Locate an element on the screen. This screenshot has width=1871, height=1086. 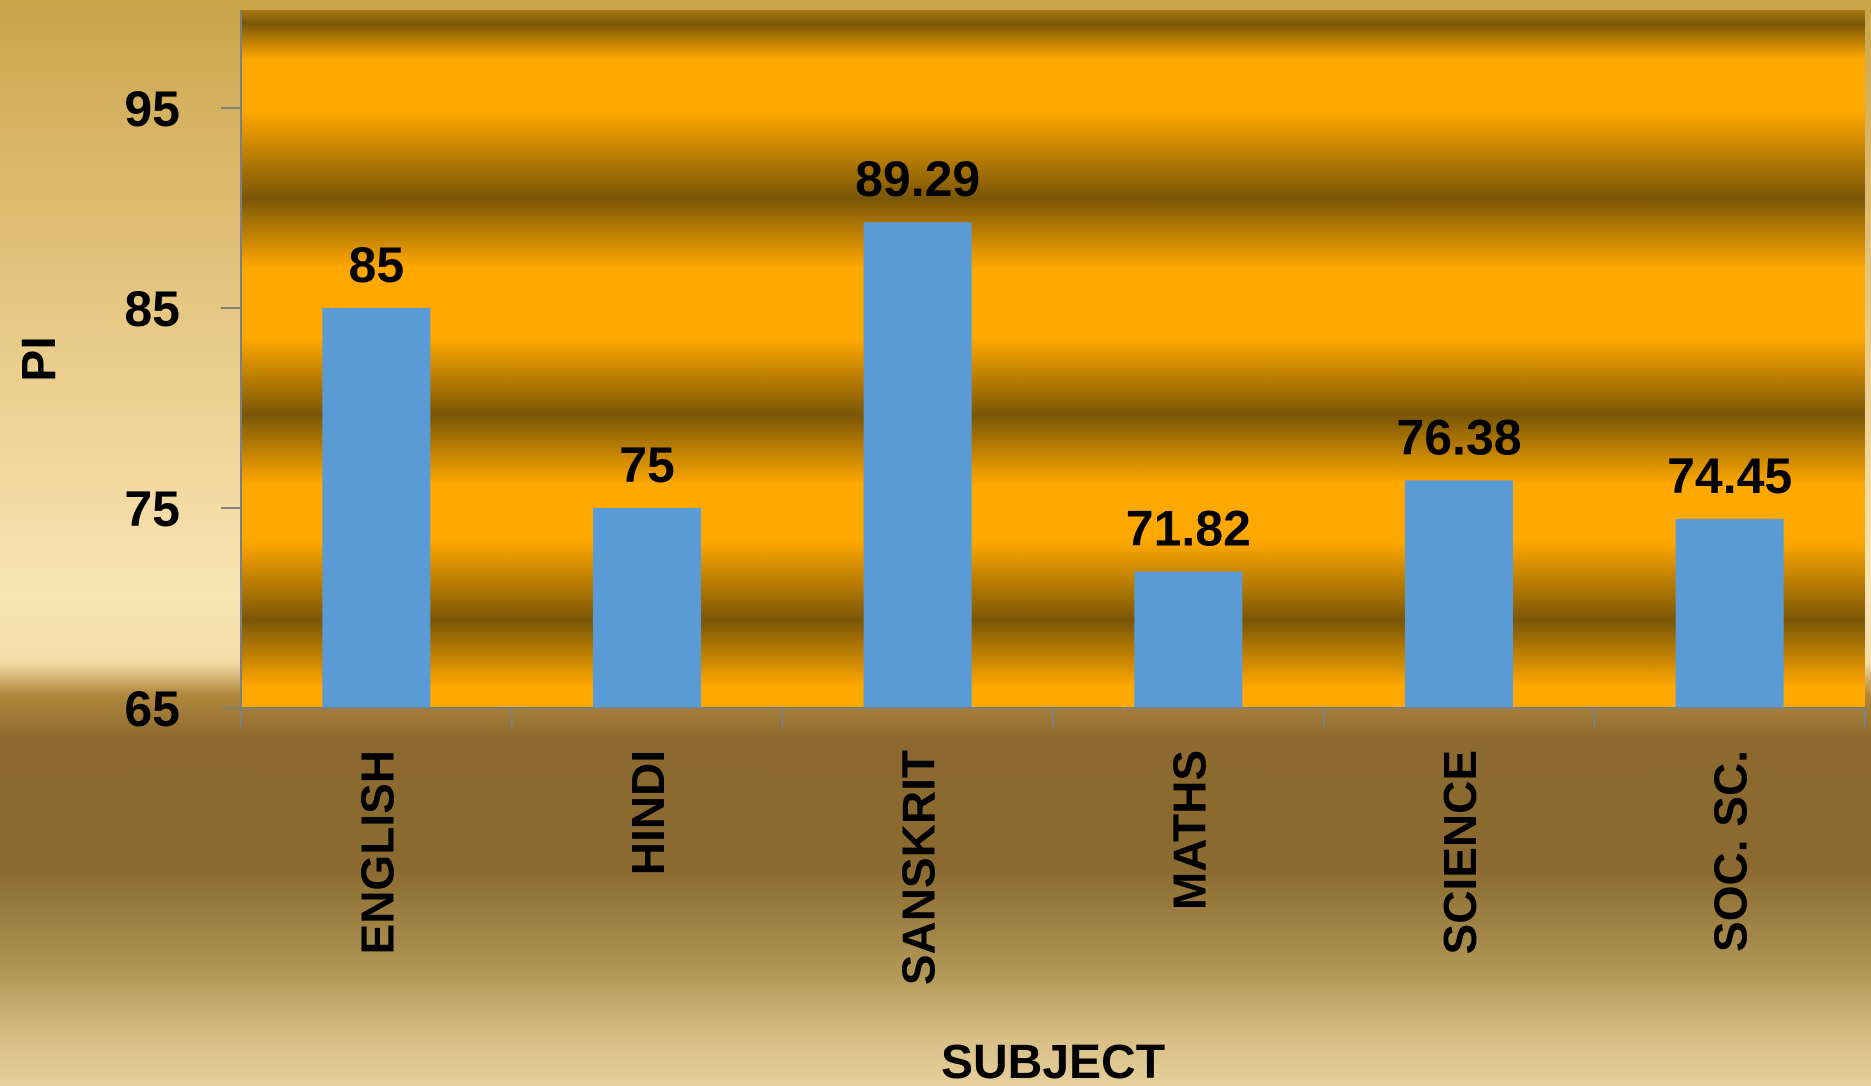
x-tick-label: MATHS is located at coordinates (1189, 830).